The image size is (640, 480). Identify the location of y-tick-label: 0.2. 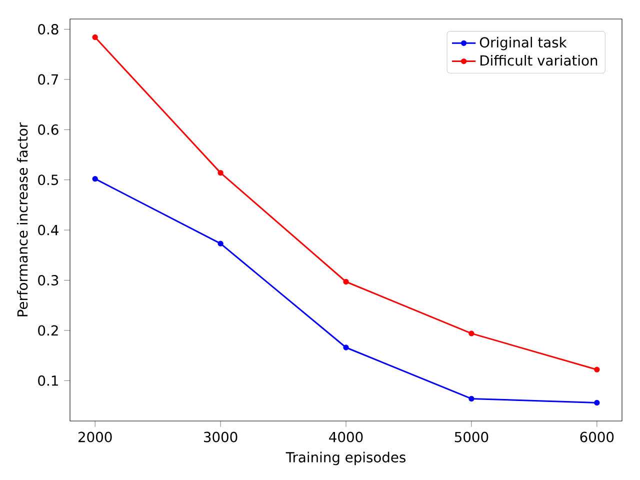
(48, 330).